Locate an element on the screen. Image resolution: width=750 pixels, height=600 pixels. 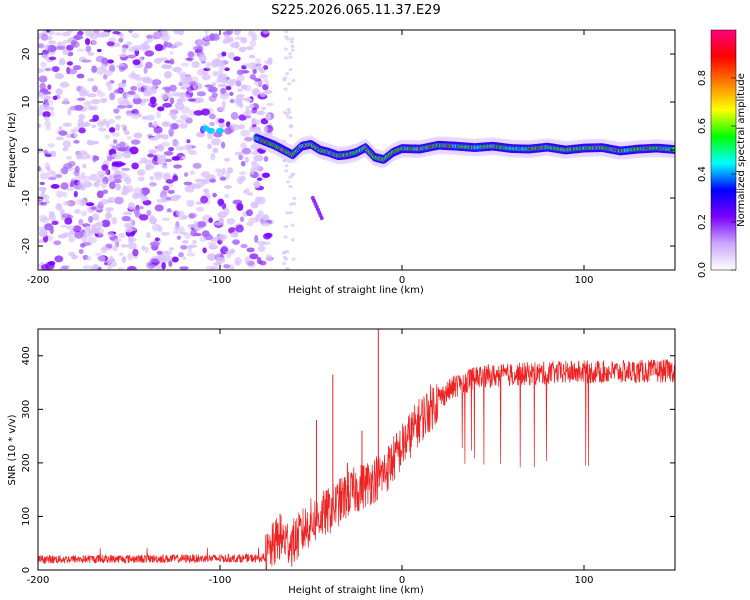
spectrogram-y-tick-label: -10 is located at coordinates (26, 198).